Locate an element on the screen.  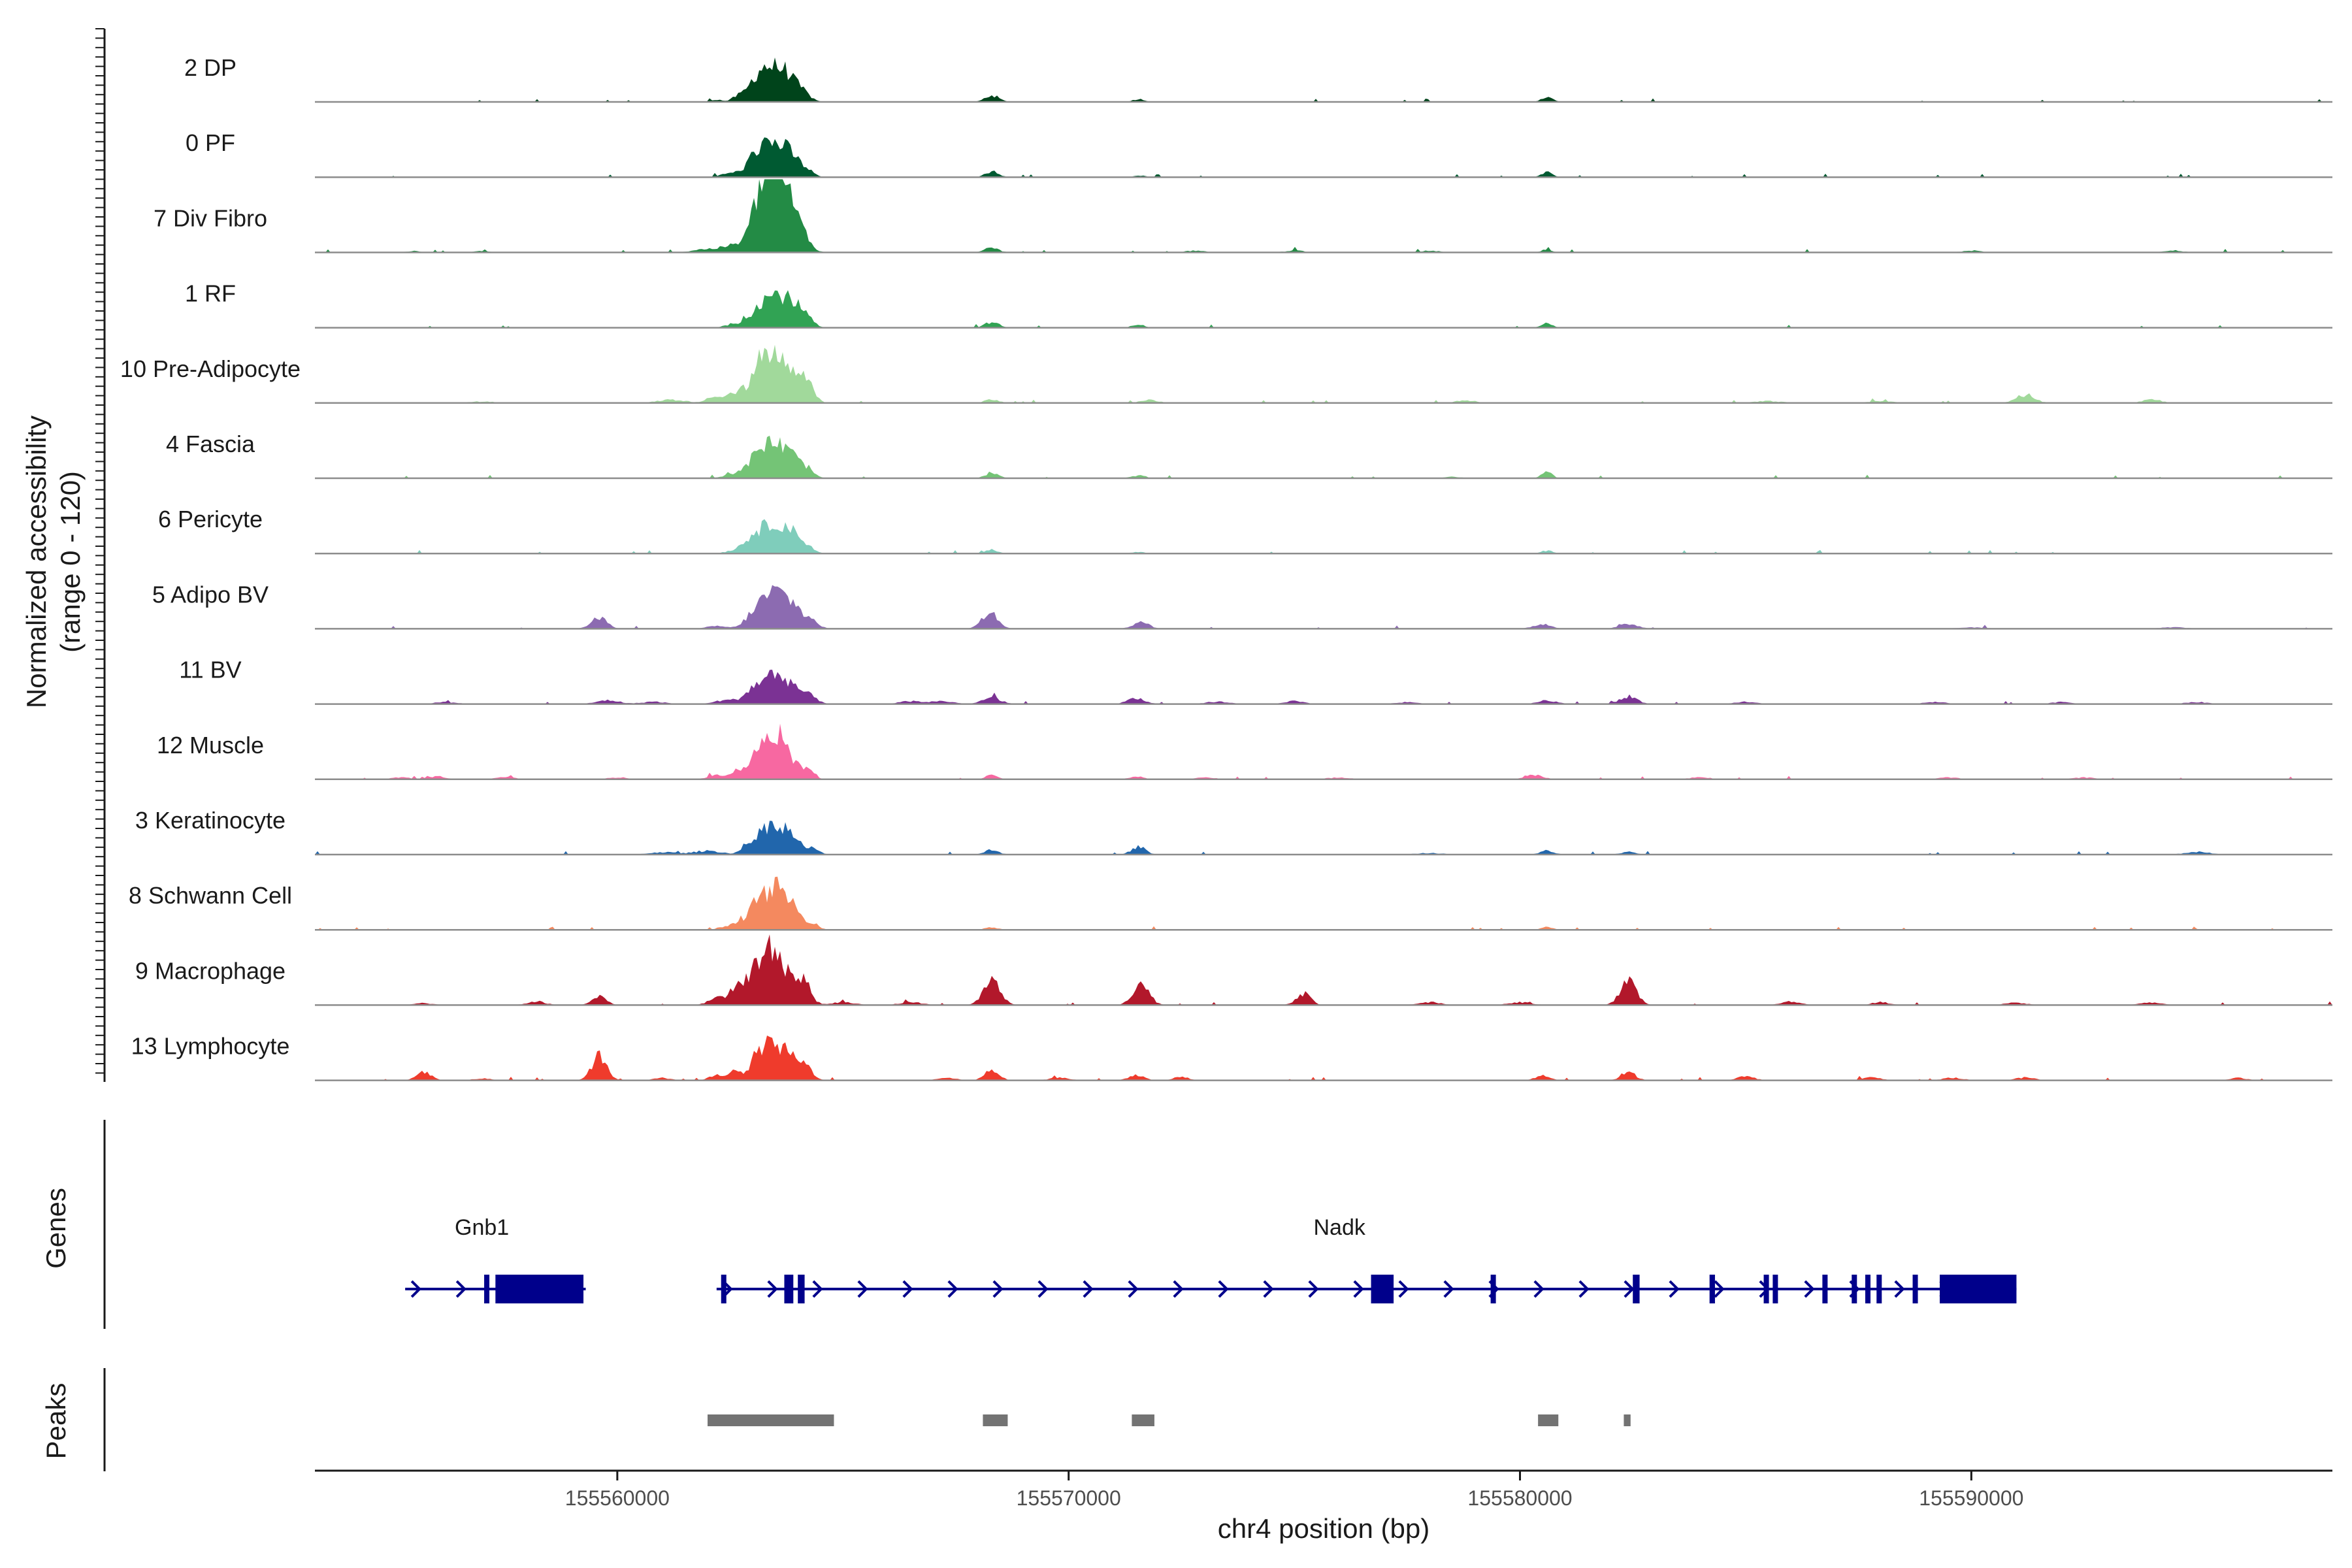
x-tick-label: 155590000 is located at coordinates (1971, 1498).